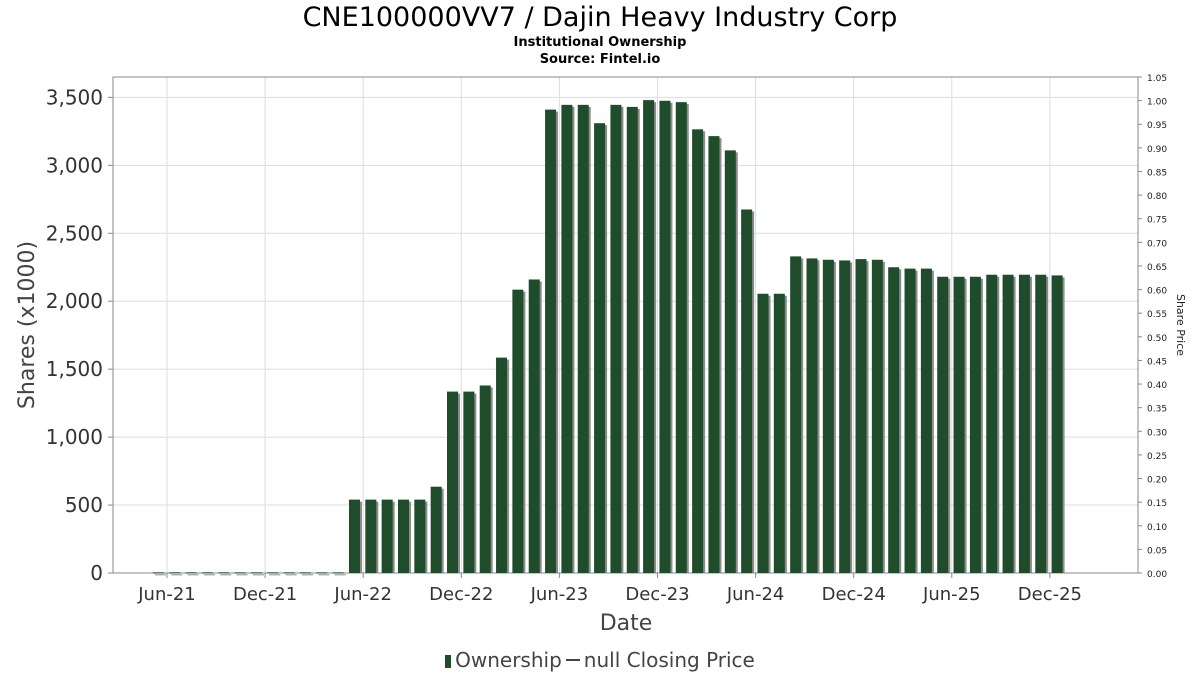 This screenshot has width=1200, height=675. I want to click on y2-tick-label: 0.20, so click(1157, 481).